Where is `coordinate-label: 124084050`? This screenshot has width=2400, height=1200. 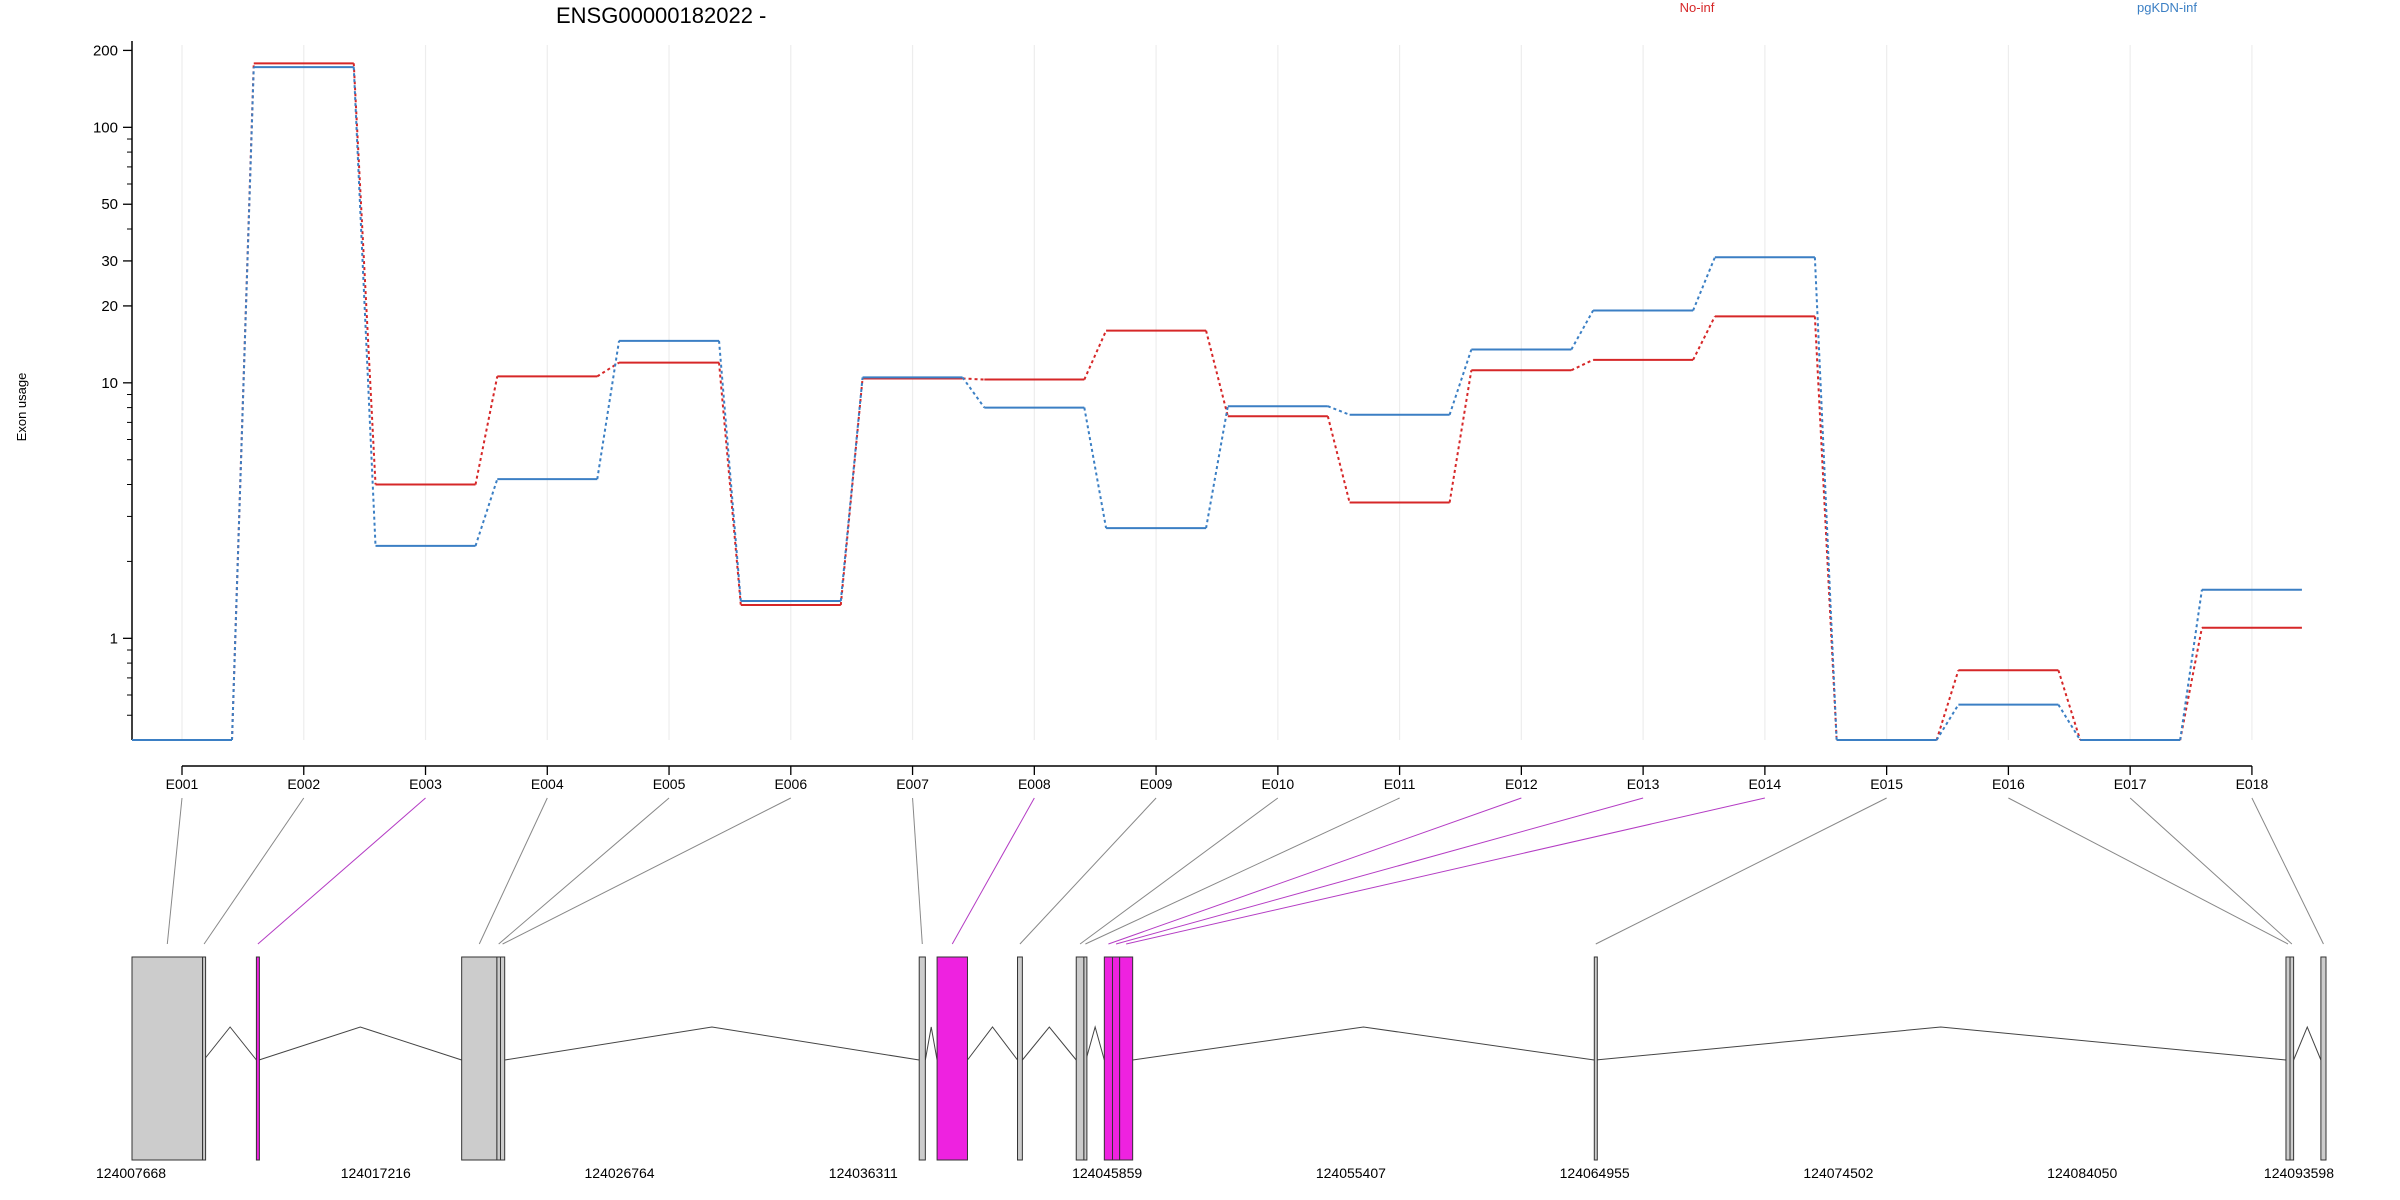
coordinate-label: 124084050 is located at coordinates (2082, 1173).